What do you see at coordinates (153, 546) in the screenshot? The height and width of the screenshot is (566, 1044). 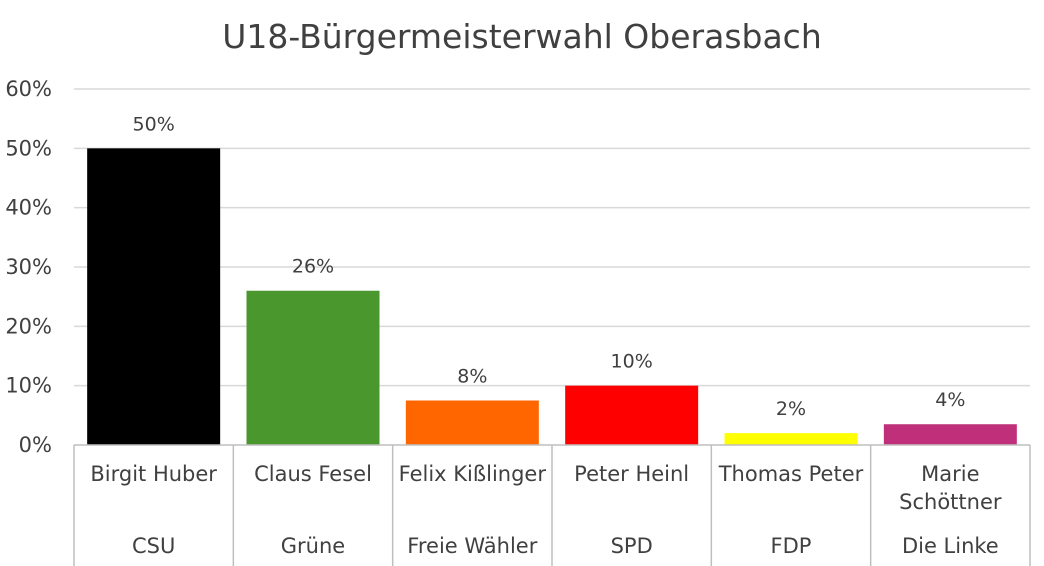 I see `party-label: CSU` at bounding box center [153, 546].